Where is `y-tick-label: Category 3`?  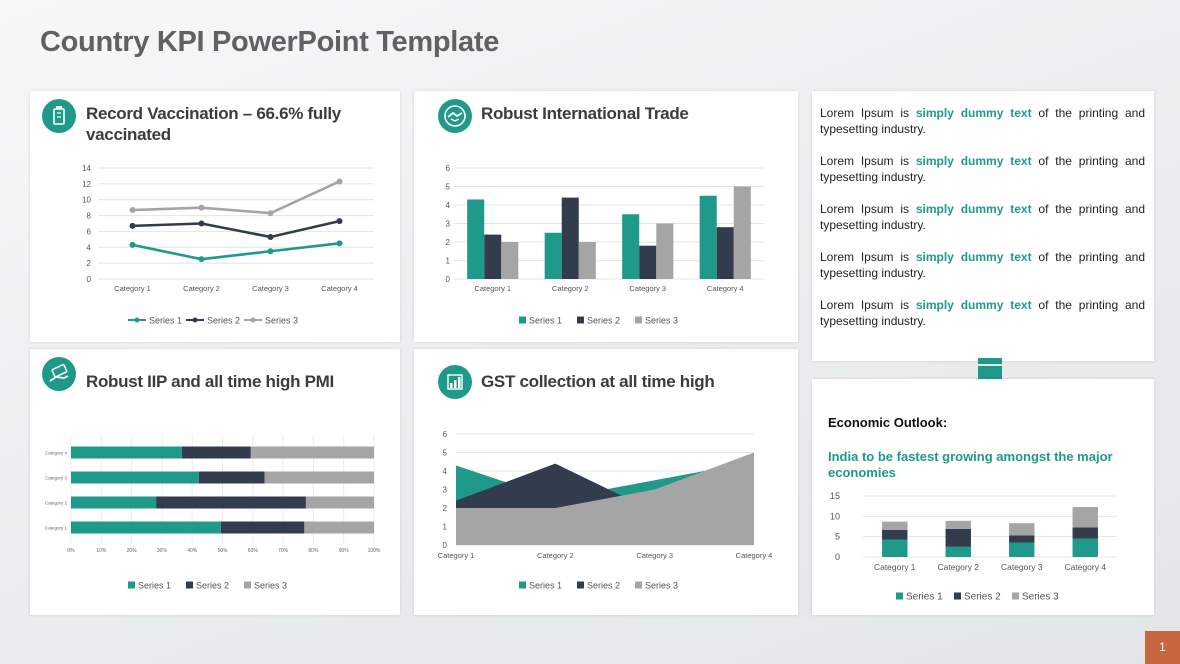
y-tick-label: Category 3 is located at coordinates (56, 478).